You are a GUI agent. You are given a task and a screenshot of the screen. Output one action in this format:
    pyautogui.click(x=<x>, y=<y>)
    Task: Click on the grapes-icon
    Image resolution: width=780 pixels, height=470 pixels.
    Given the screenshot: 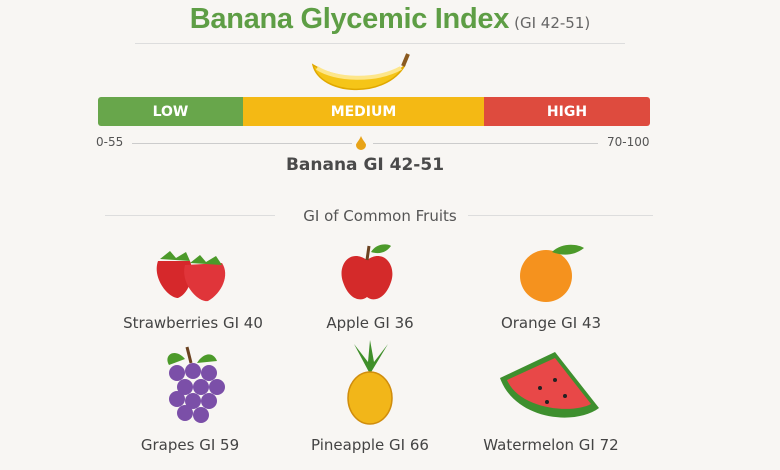 What is the action you would take?
    pyautogui.click(x=196, y=384)
    